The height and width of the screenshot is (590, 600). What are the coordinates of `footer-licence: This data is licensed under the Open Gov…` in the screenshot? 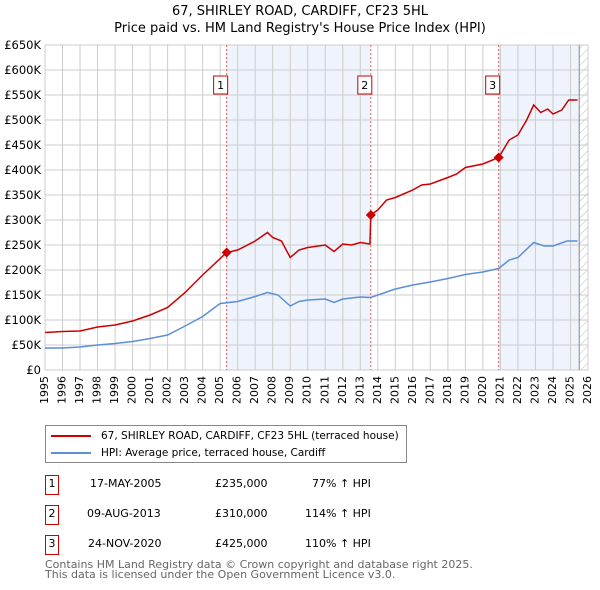 It's located at (220, 574).